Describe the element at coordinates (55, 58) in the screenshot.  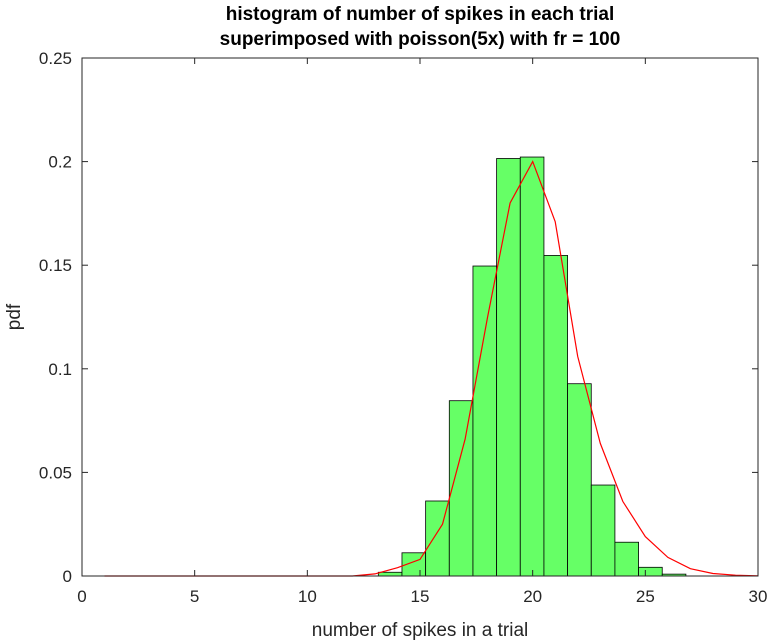
I see `y-tick-label: 0.25` at that location.